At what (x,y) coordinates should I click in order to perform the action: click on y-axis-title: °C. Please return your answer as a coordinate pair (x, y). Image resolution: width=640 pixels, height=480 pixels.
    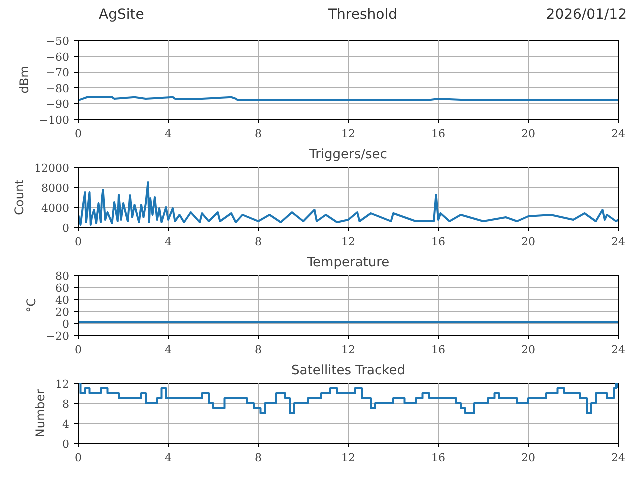
    Looking at the image, I should click on (31, 305).